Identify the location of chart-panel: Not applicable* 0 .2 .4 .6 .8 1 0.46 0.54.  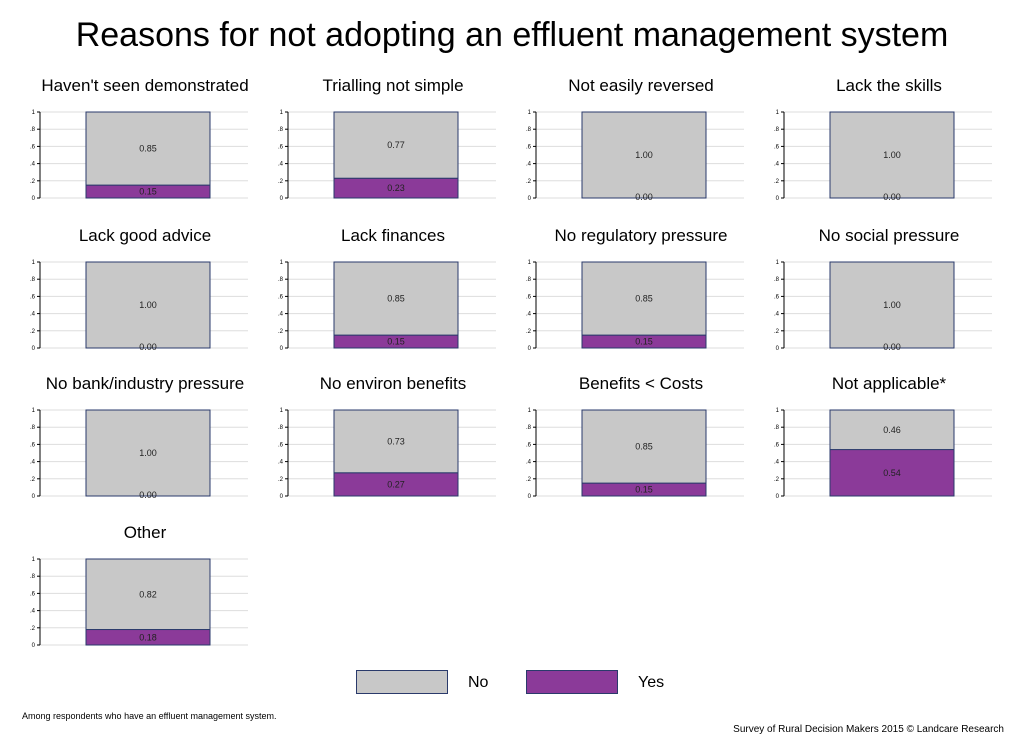
(889, 440).